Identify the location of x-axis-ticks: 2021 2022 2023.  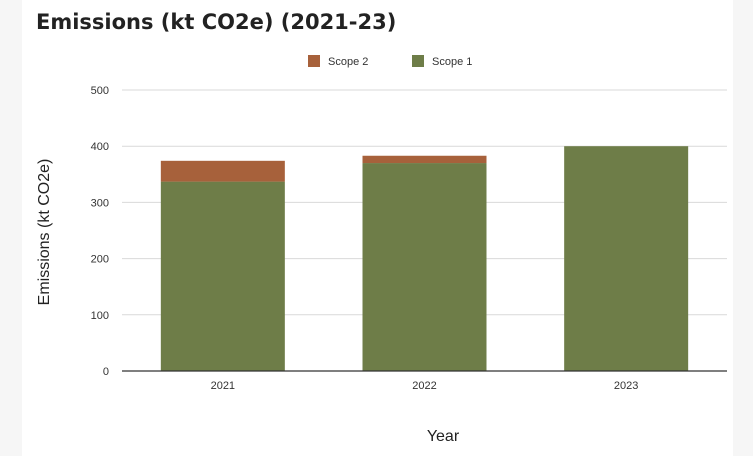
(425, 386).